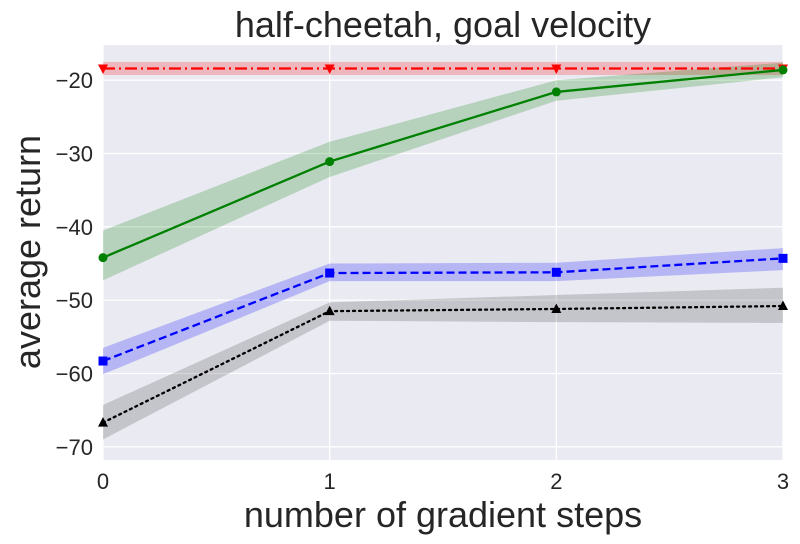 The height and width of the screenshot is (544, 800). Describe the element at coordinates (330, 481) in the screenshot. I see `x-tick-label: 1` at that location.